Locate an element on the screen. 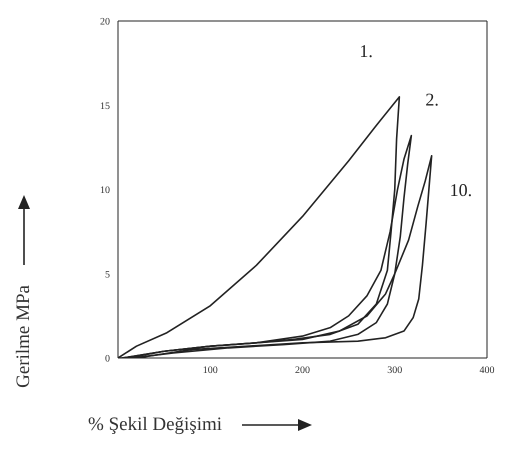 This screenshot has width=506, height=457. text: 1. is located at coordinates (366, 50).